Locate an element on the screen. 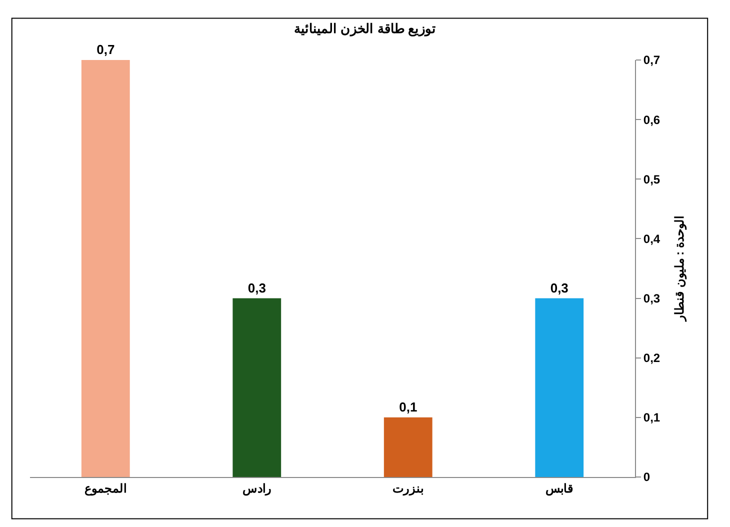  y-tick-label: 0 is located at coordinates (646, 477).